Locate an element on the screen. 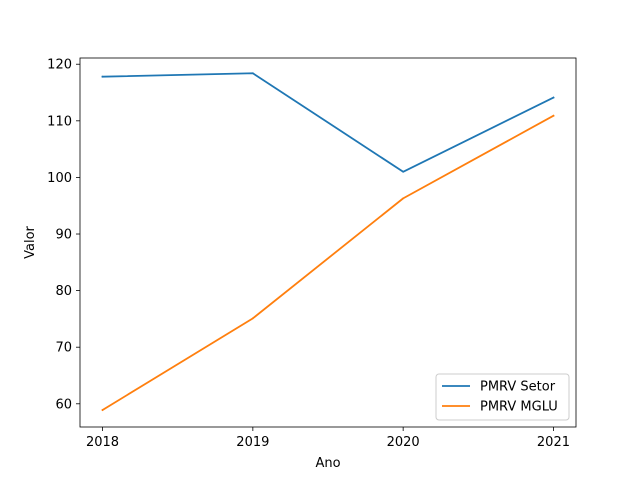  x-axis: 2018 2019 2020 2021 is located at coordinates (328, 438).